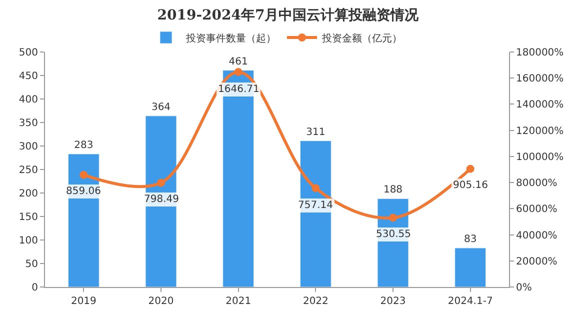 The width and height of the screenshot is (576, 327). Describe the element at coordinates (28, 170) in the screenshot. I see `y-tick-label: 250` at that location.